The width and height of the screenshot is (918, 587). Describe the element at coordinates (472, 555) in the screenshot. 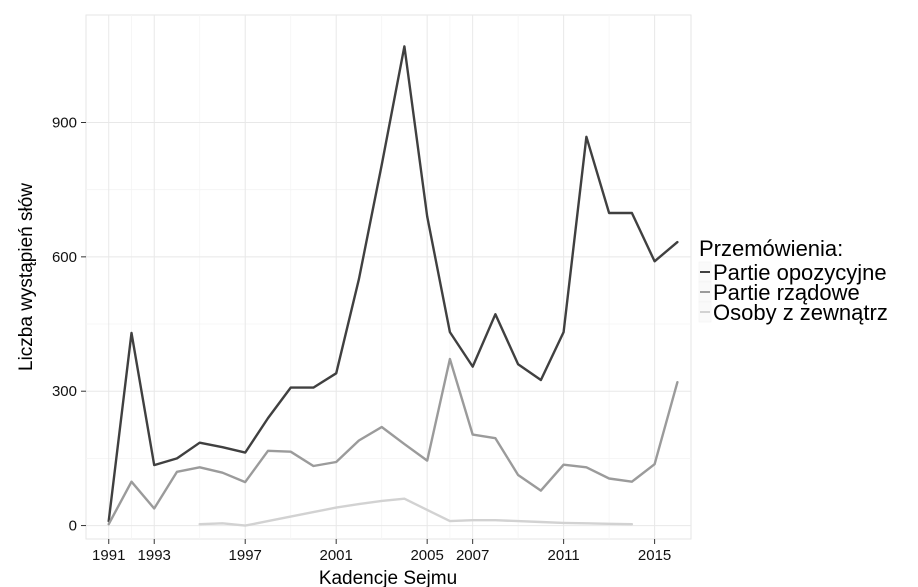

I see `x-tick-label: 2007` at that location.